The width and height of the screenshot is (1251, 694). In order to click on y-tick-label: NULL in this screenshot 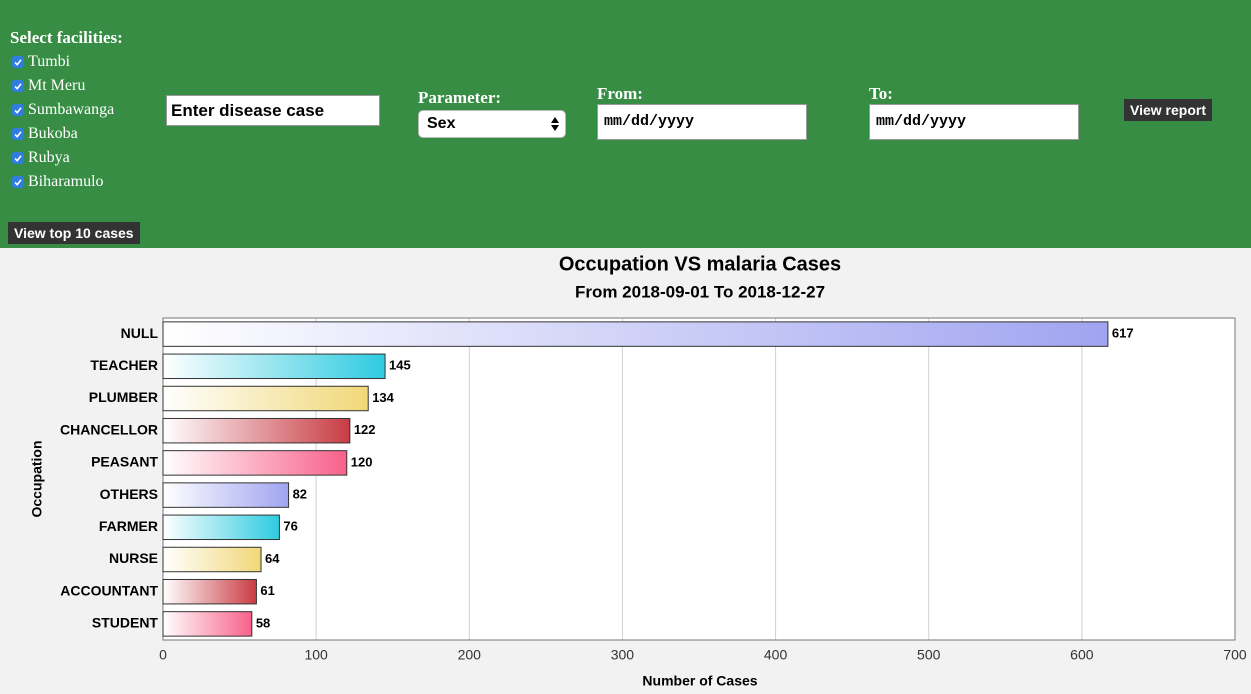, I will do `click(140, 333)`.